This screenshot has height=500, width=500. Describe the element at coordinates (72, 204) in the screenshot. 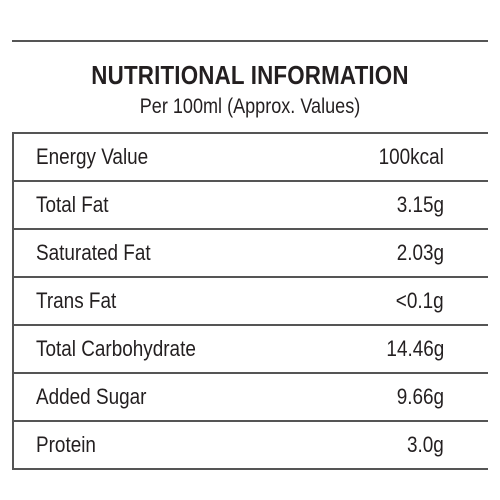

I see `nutrient-name: Total Fat` at that location.